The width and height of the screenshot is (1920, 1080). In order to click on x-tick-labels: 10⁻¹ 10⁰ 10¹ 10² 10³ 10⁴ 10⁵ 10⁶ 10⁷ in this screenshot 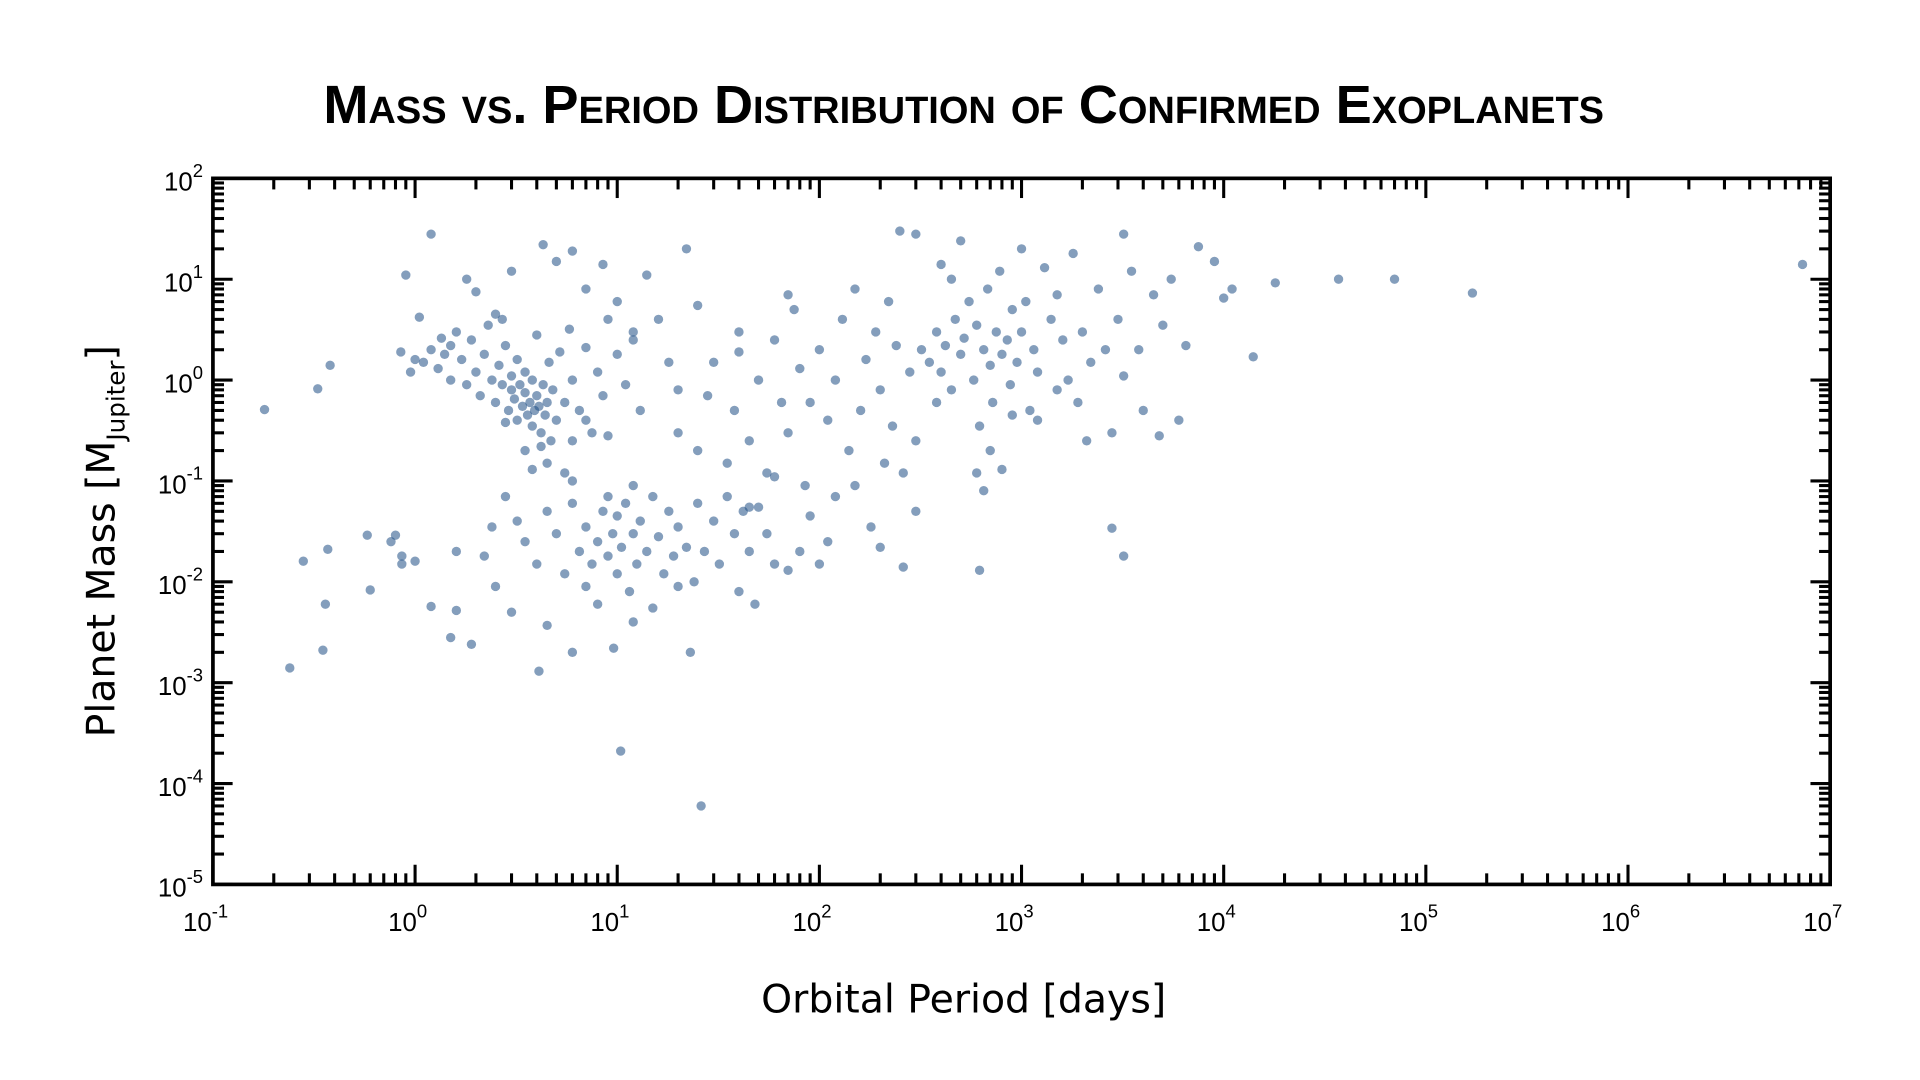, I will do `click(1012, 919)`.